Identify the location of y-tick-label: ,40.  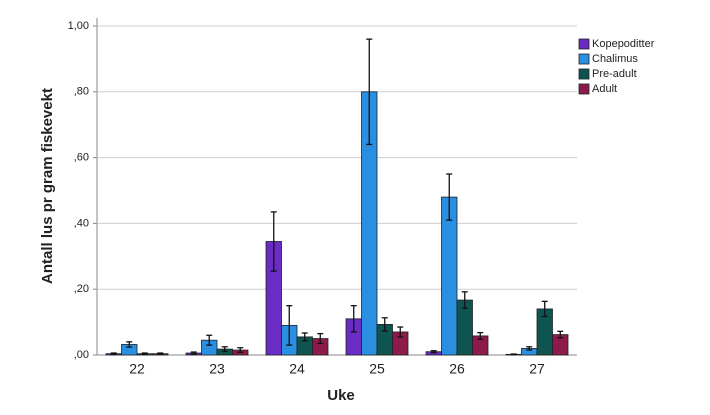
(81, 223).